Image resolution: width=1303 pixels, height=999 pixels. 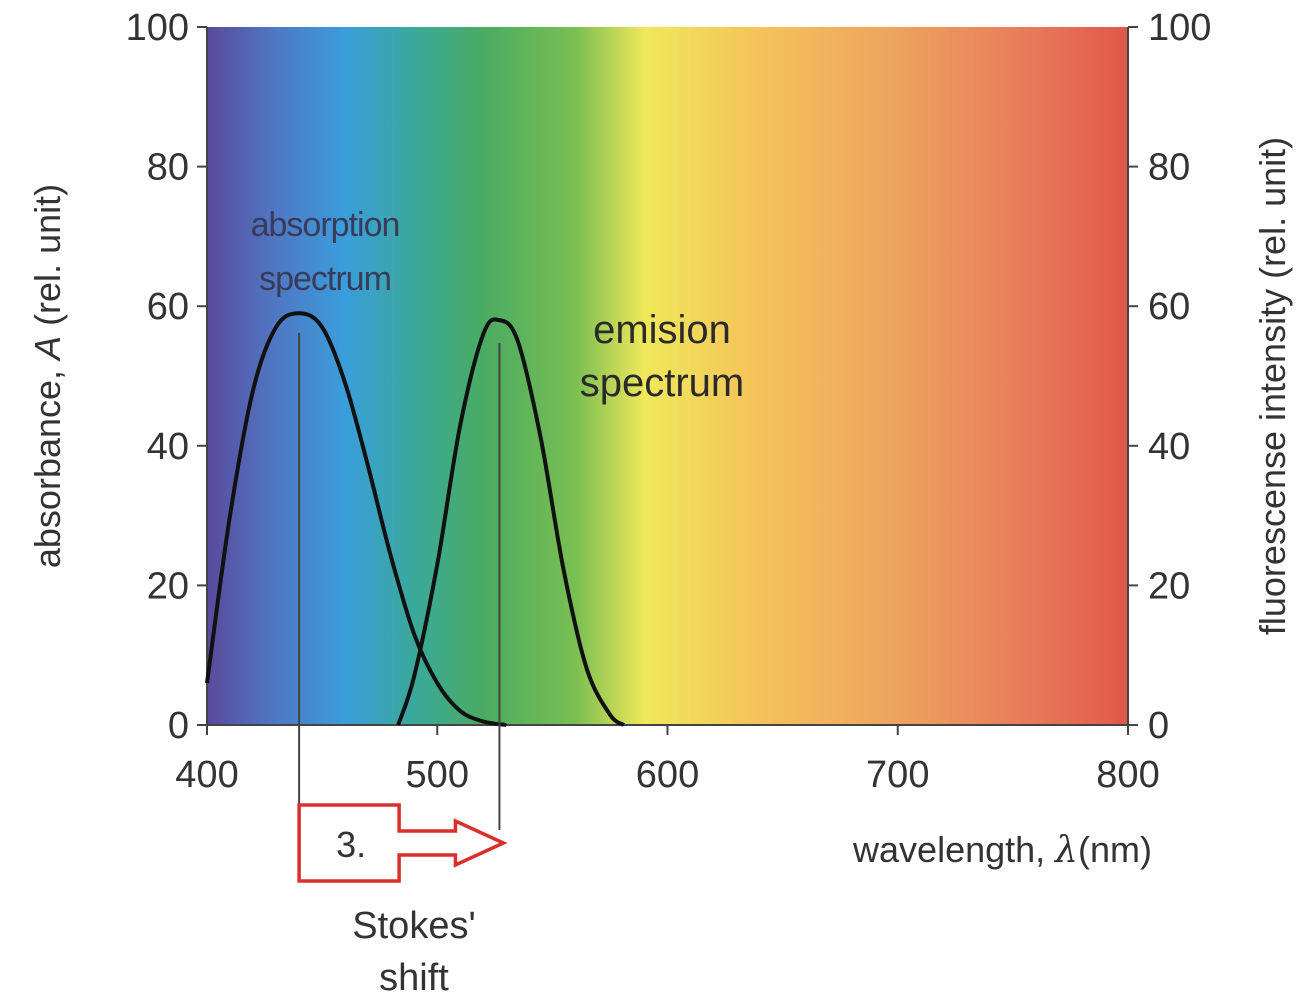 I want to click on y-left-tick-label: 80, so click(x=168, y=168).